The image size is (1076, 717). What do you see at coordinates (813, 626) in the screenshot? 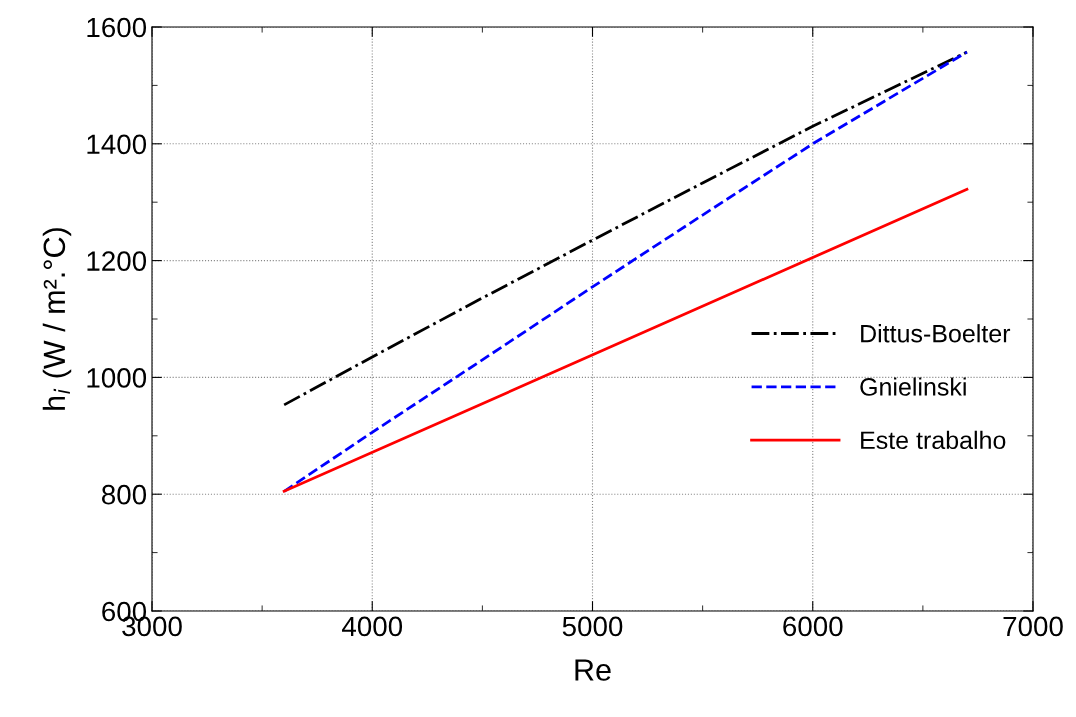
I see `x-tick-label: 6000` at bounding box center [813, 626].